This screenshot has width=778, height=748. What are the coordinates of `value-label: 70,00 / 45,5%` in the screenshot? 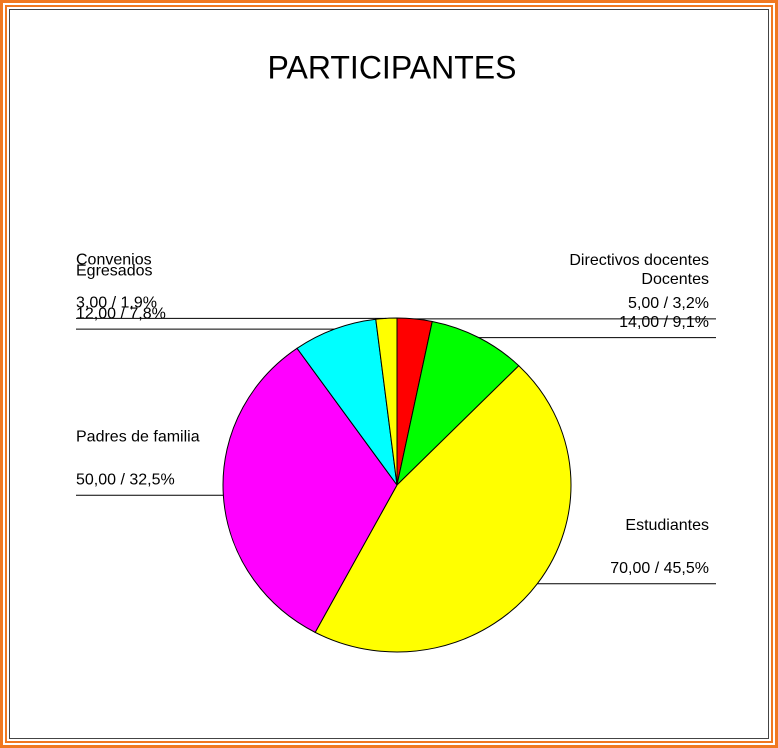 It's located at (659, 568).